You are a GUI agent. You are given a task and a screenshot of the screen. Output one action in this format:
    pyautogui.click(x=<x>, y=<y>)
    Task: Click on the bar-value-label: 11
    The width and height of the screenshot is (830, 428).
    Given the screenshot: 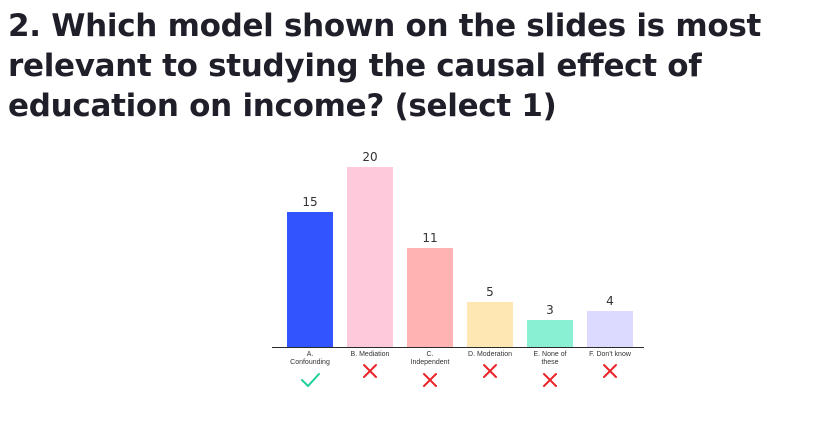 What is the action you would take?
    pyautogui.click(x=429, y=238)
    